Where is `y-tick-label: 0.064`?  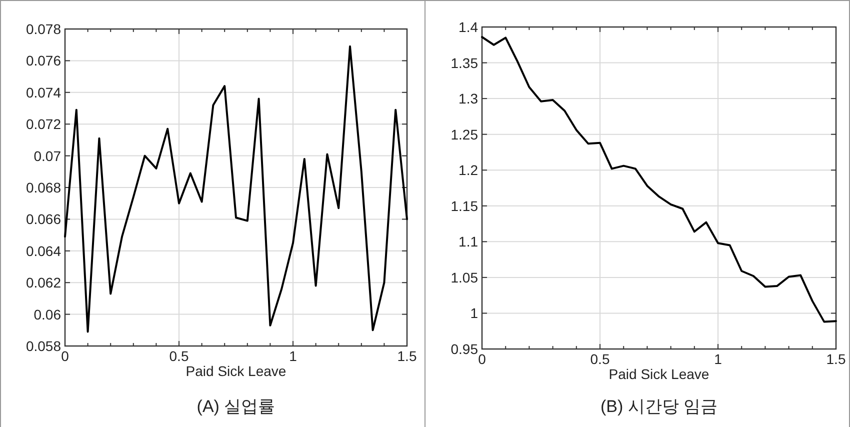
y-tick-label: 0.064 is located at coordinates (44, 250).